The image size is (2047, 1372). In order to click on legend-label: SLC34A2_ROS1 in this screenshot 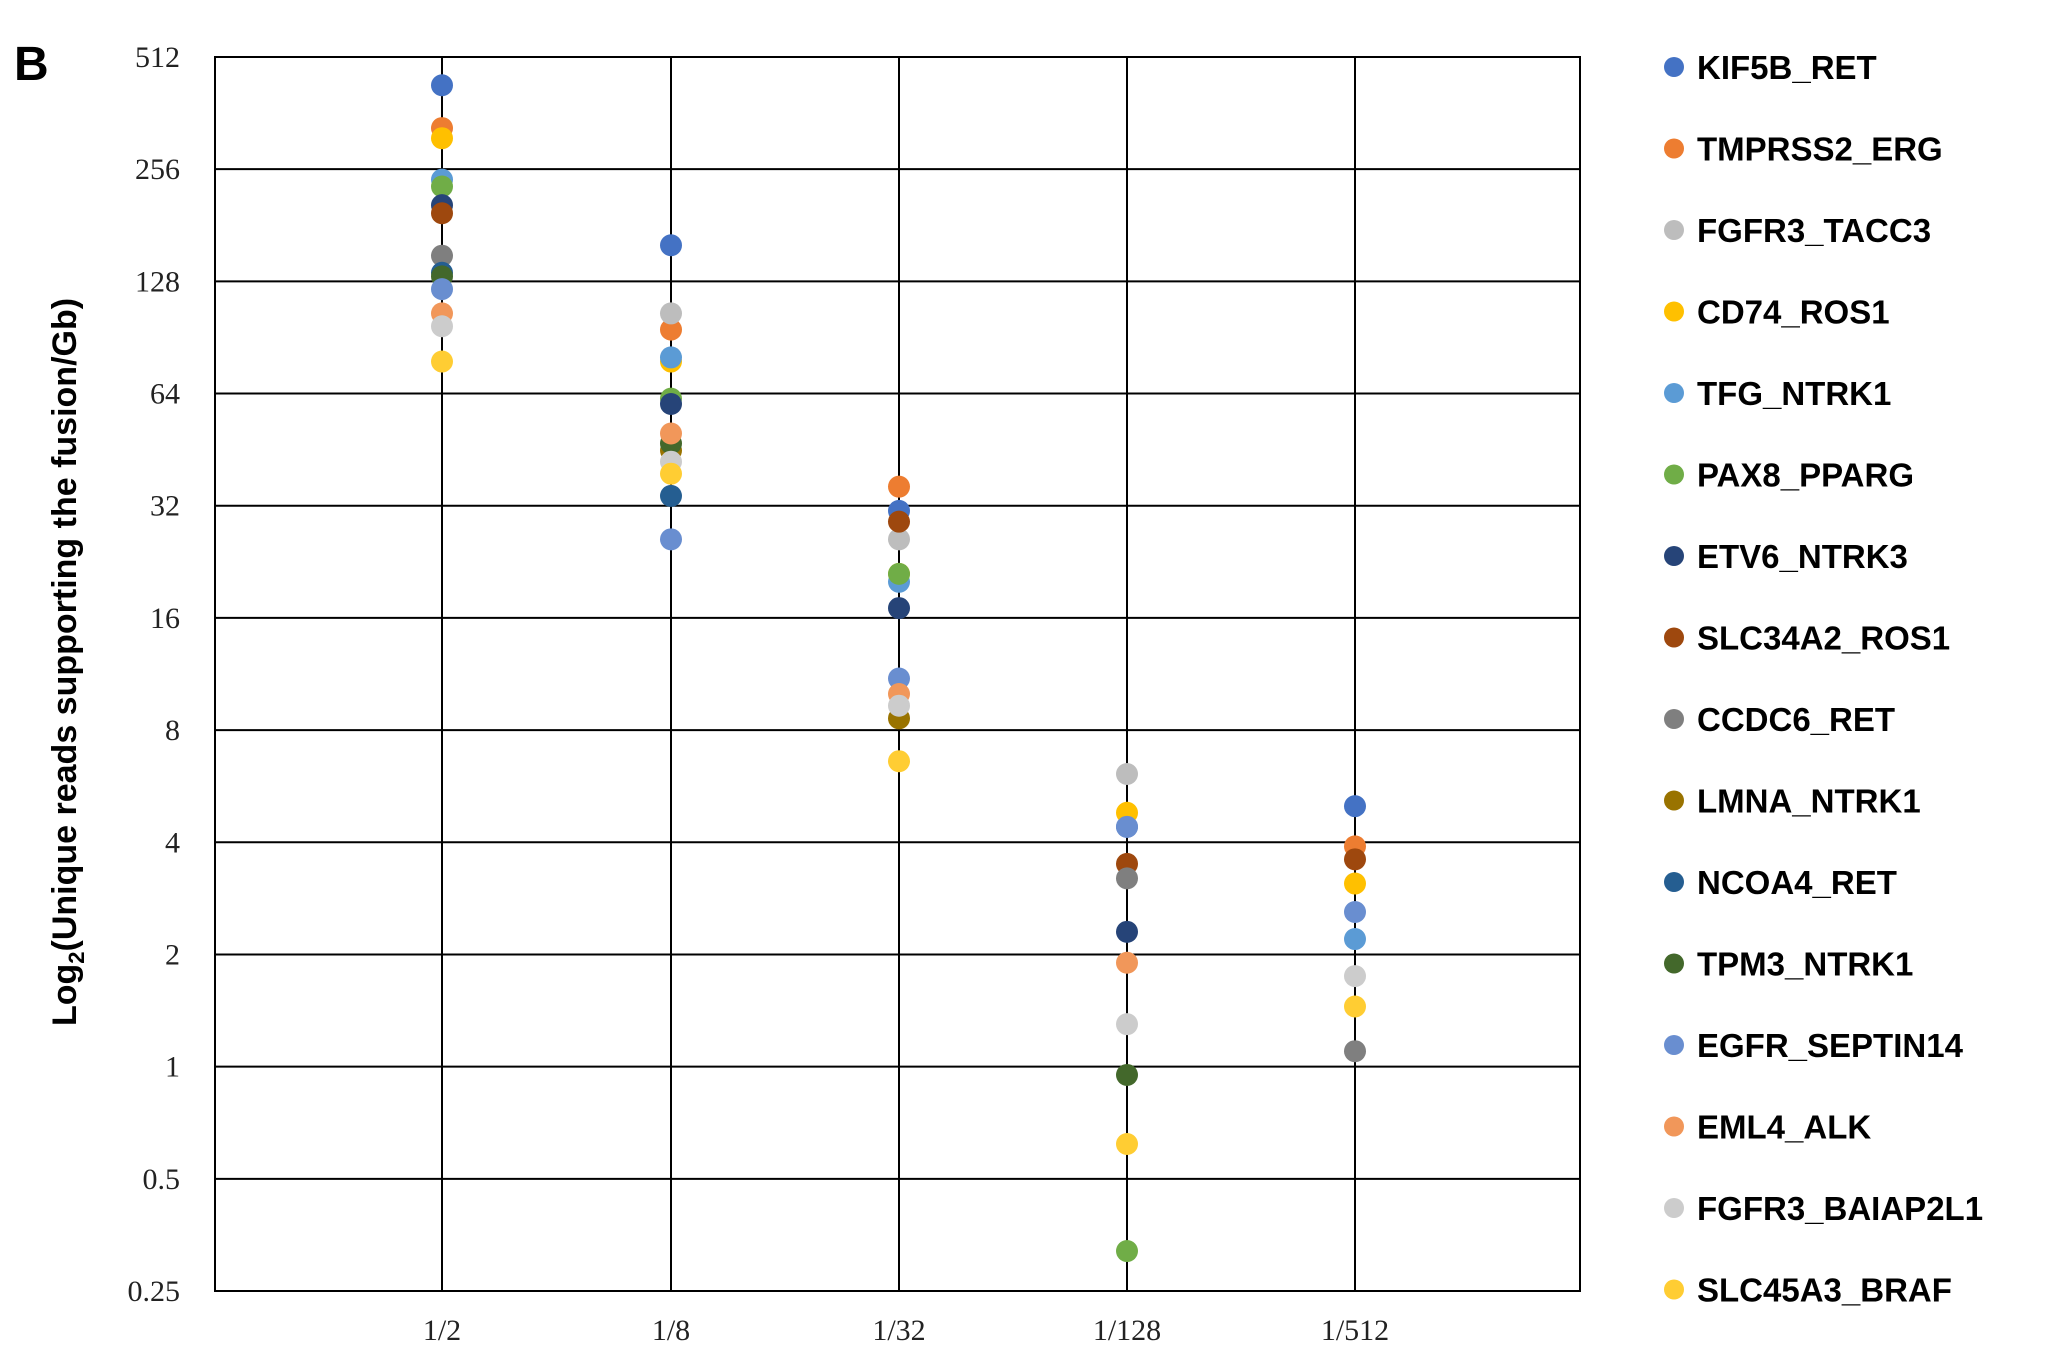, I will do `click(1823, 638)`.